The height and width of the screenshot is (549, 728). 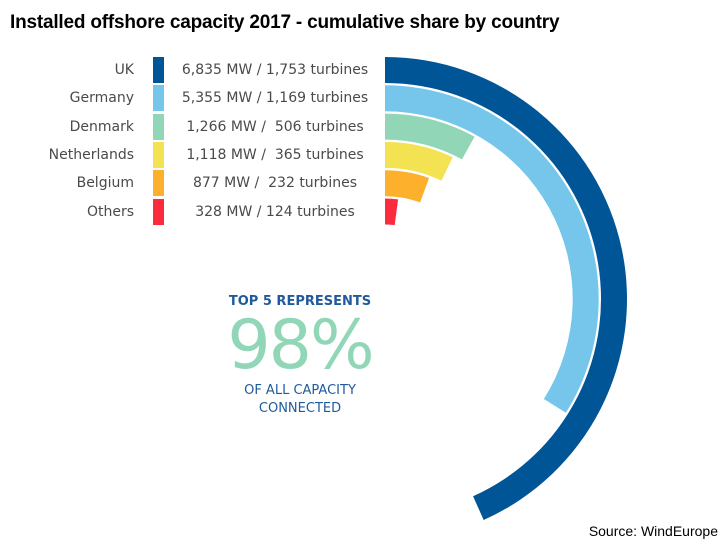 What do you see at coordinates (105, 183) in the screenshot?
I see `legend-label: Belgium` at bounding box center [105, 183].